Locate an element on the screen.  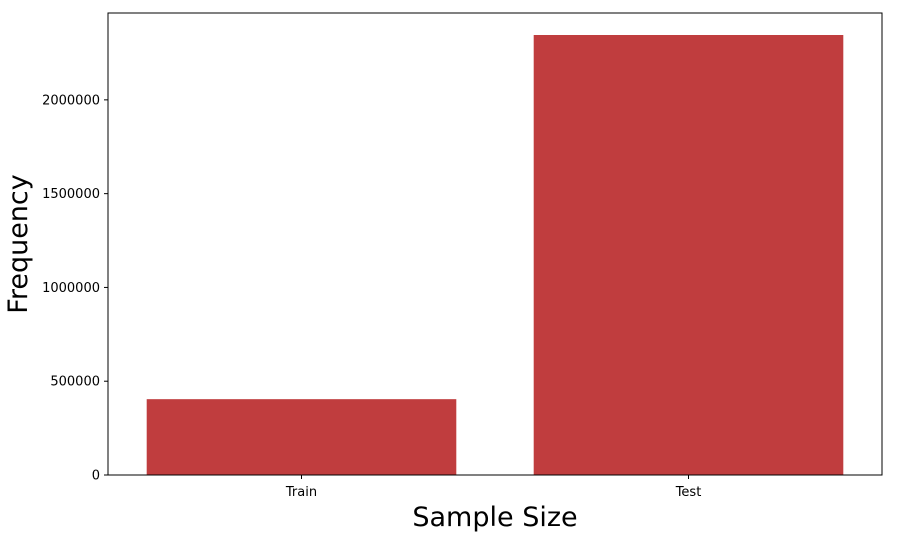
y-tick-label: 1500000 is located at coordinates (71, 194).